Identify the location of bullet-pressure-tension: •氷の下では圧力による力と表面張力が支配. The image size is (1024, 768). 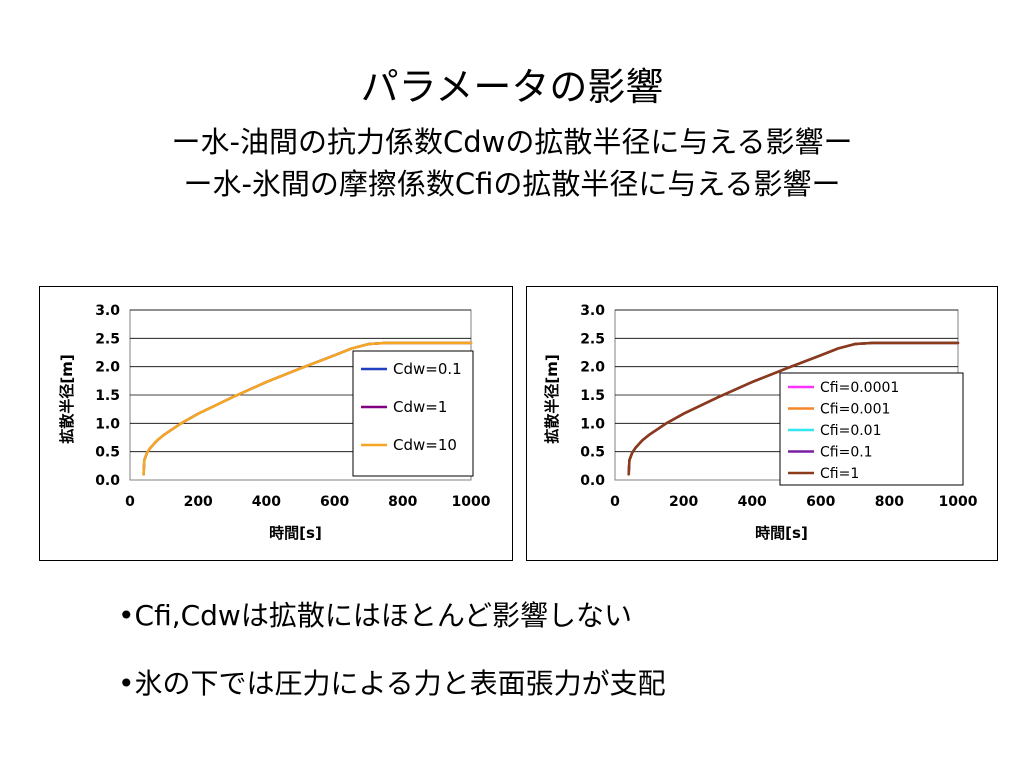
(392, 683).